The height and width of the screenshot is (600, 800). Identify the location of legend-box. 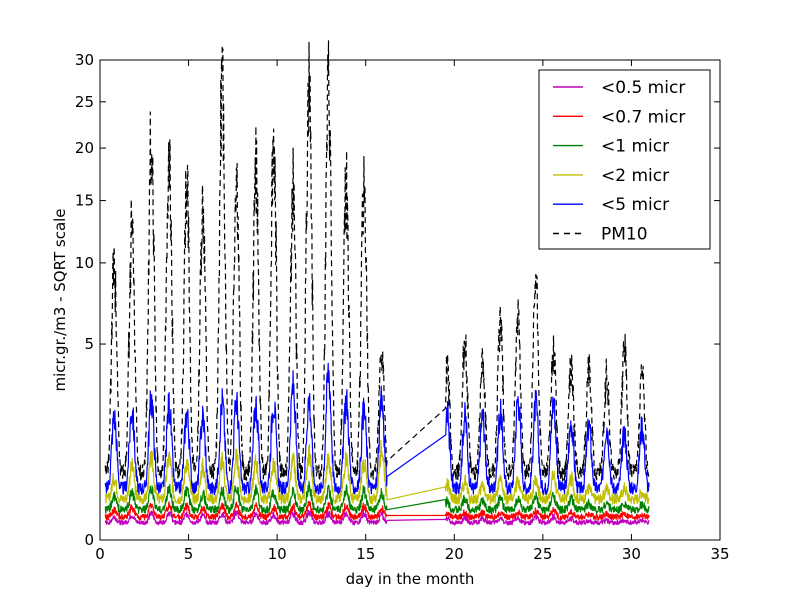
(624, 159).